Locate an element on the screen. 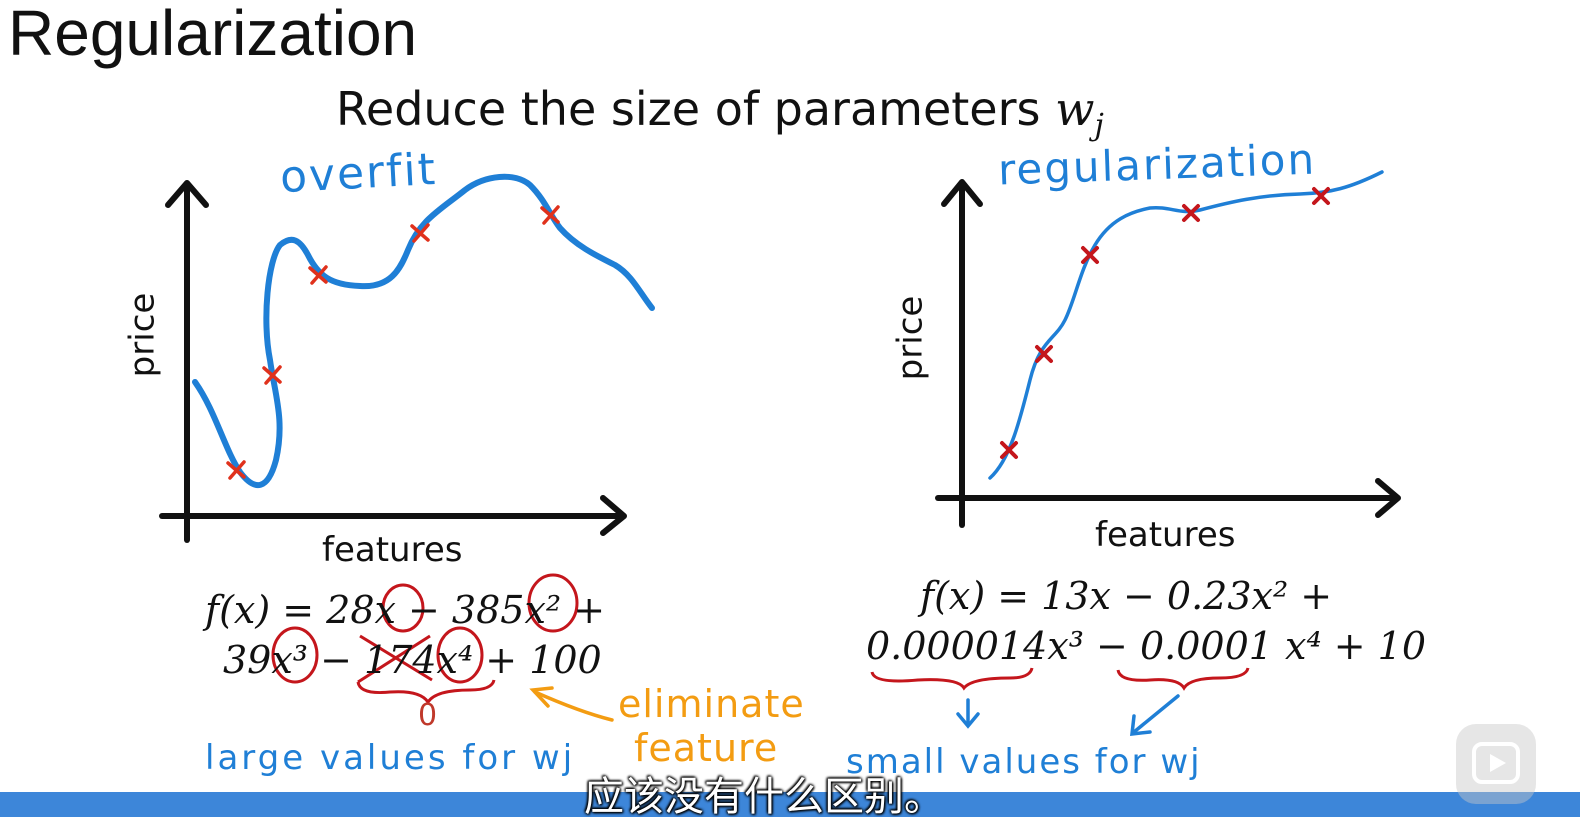 This screenshot has height=822, width=1580. eliminate-arrow is located at coordinates (571, 704).